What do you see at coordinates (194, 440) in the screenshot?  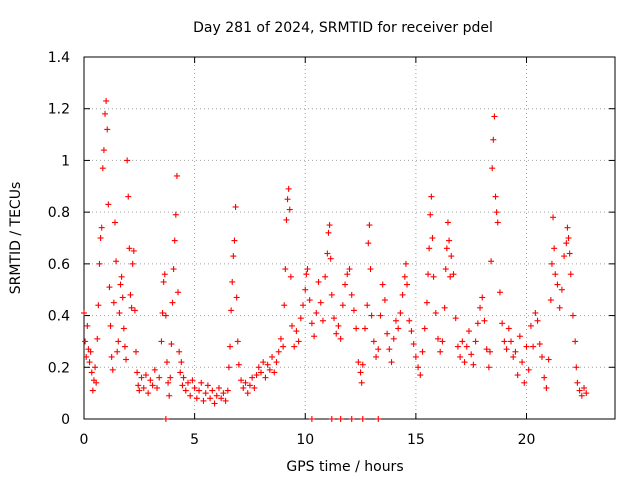 I see `x-tick-label: 5` at bounding box center [194, 440].